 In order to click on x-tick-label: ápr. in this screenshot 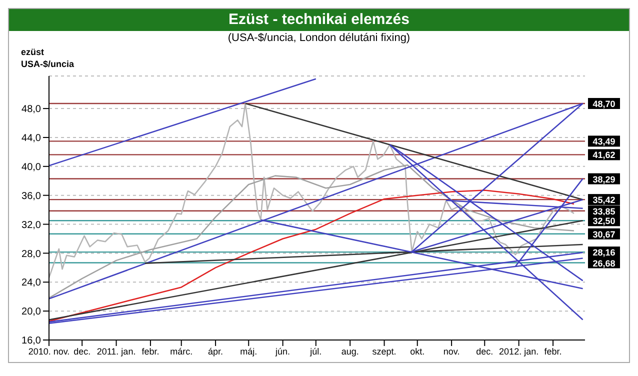, I will do `click(216, 351)`.